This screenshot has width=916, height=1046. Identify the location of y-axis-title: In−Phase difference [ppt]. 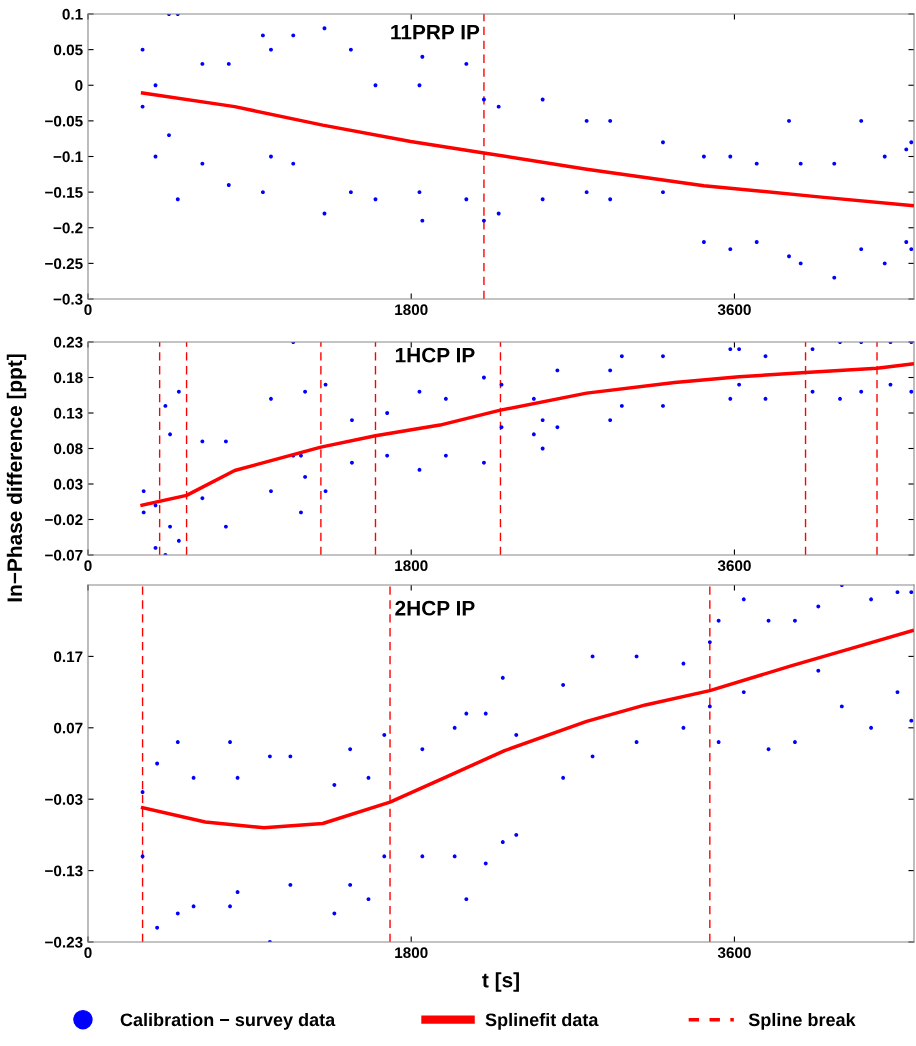
(16, 478).